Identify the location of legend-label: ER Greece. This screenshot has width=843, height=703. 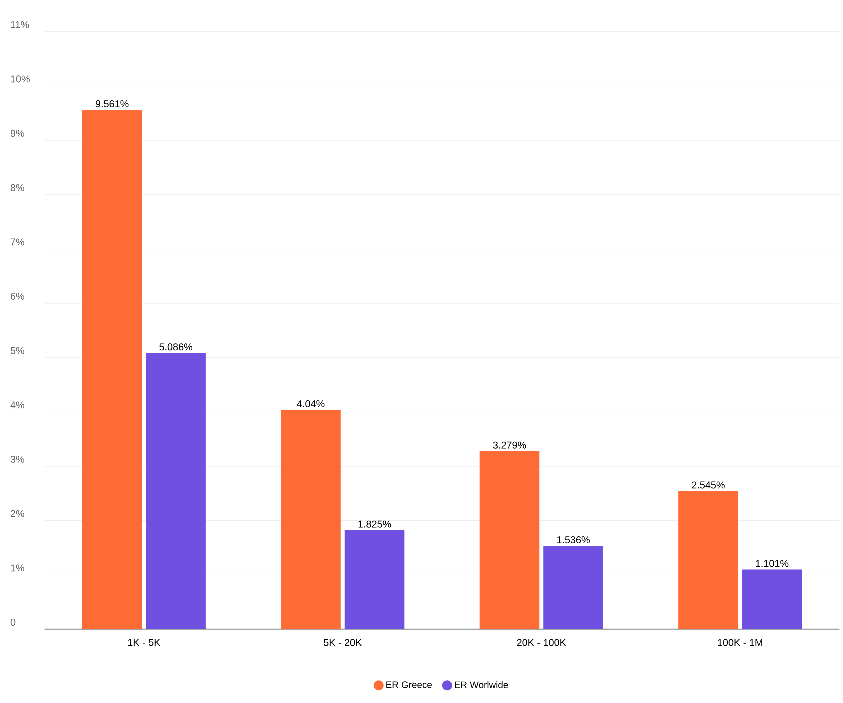
(409, 685).